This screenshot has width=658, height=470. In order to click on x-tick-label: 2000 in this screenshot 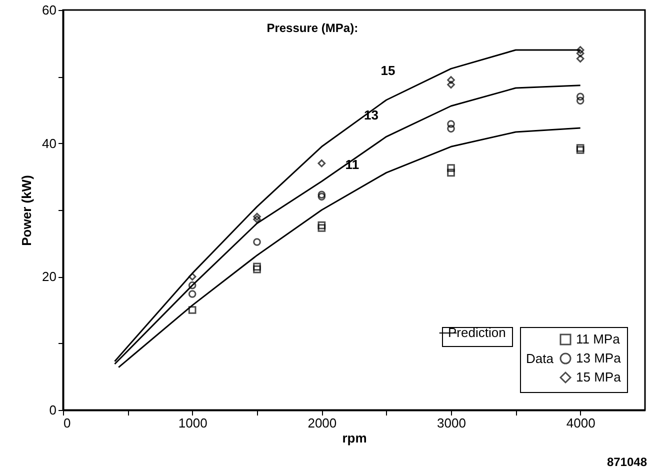, I will do `click(322, 423)`.